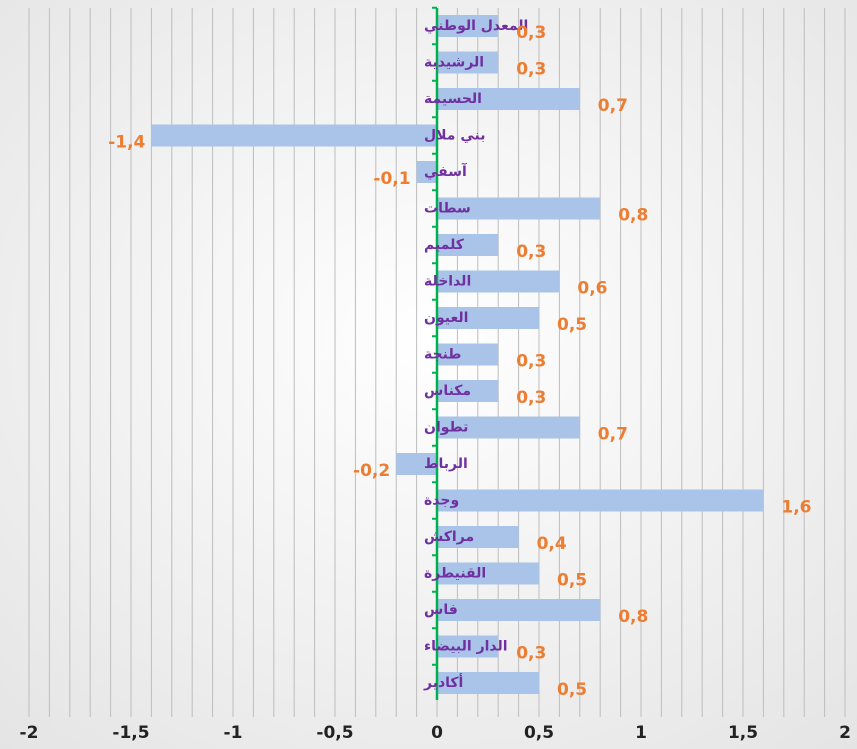  I want to click on category-label: الداخلة, so click(447, 282).